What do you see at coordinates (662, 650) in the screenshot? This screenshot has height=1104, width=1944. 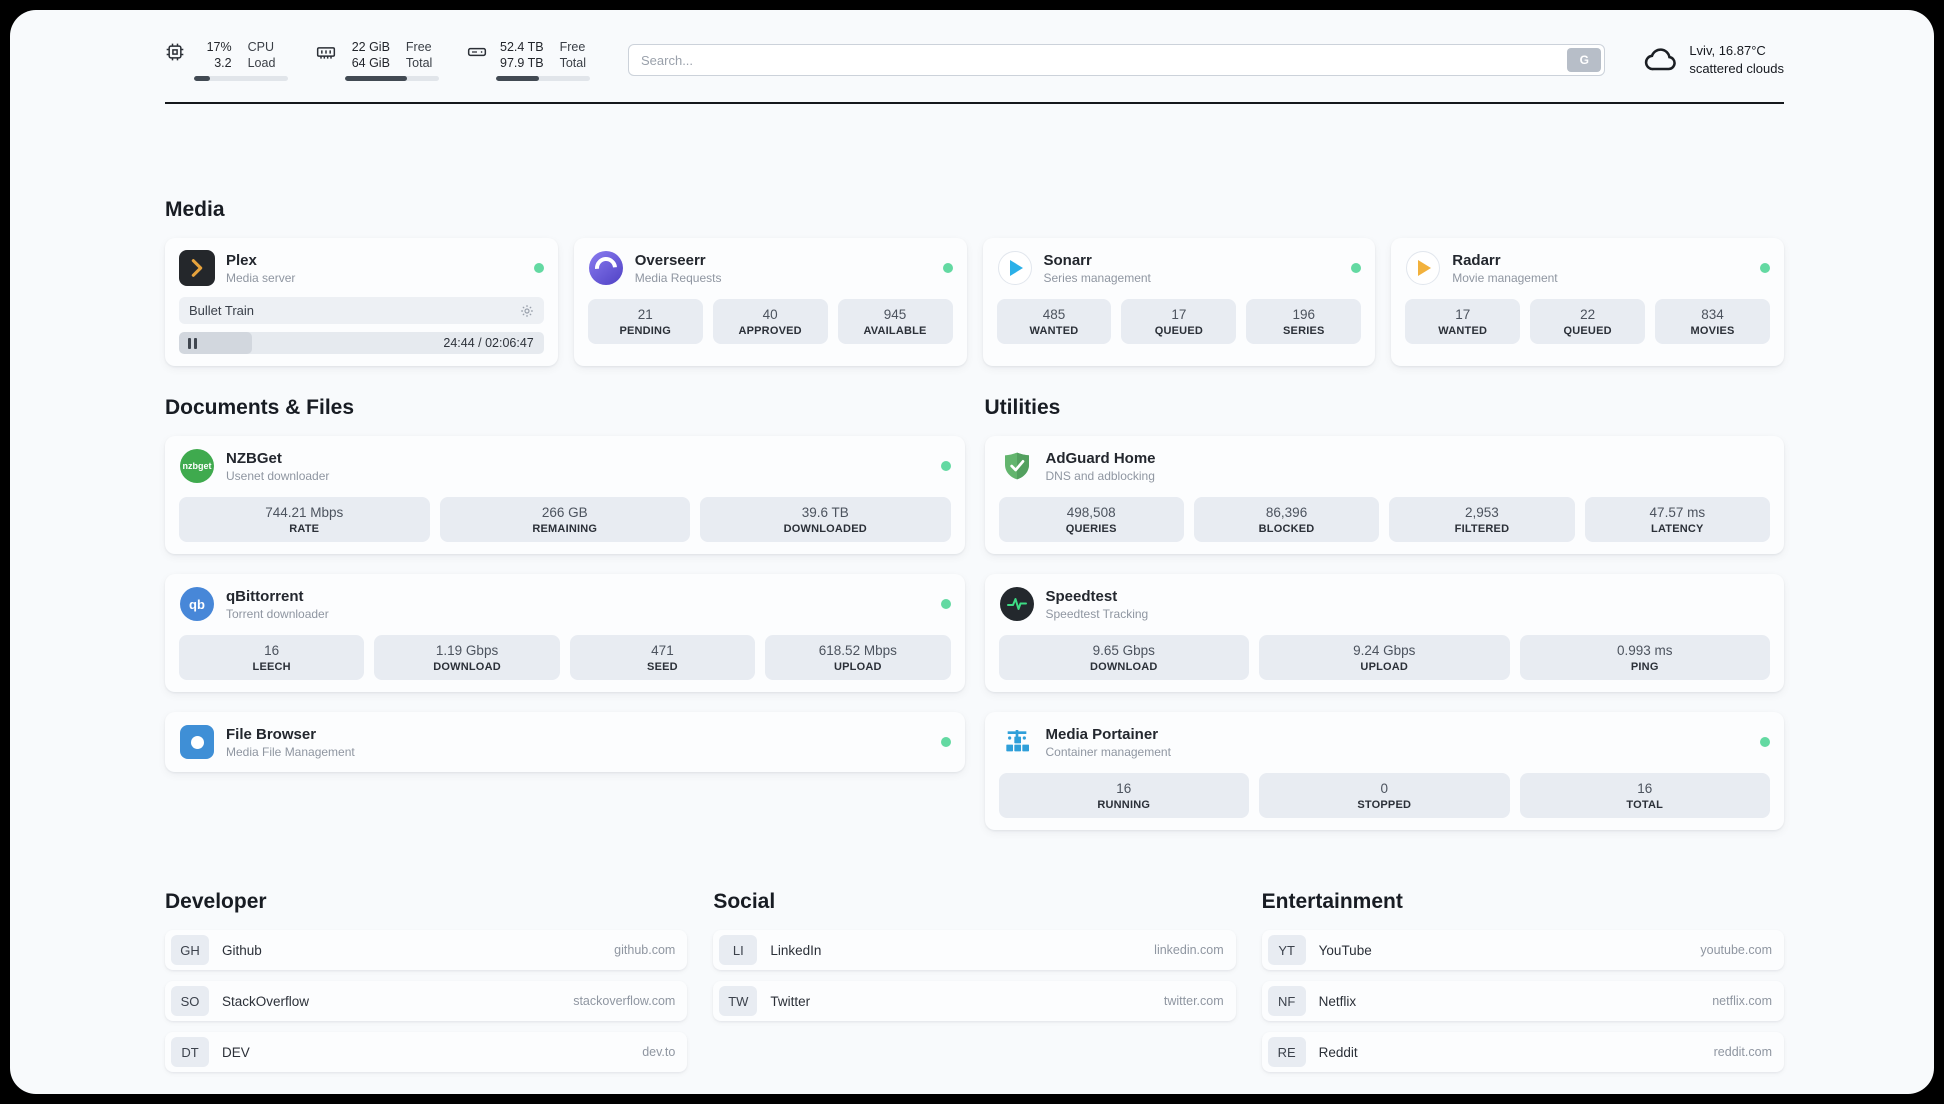 I see `stat-value: 471` at bounding box center [662, 650].